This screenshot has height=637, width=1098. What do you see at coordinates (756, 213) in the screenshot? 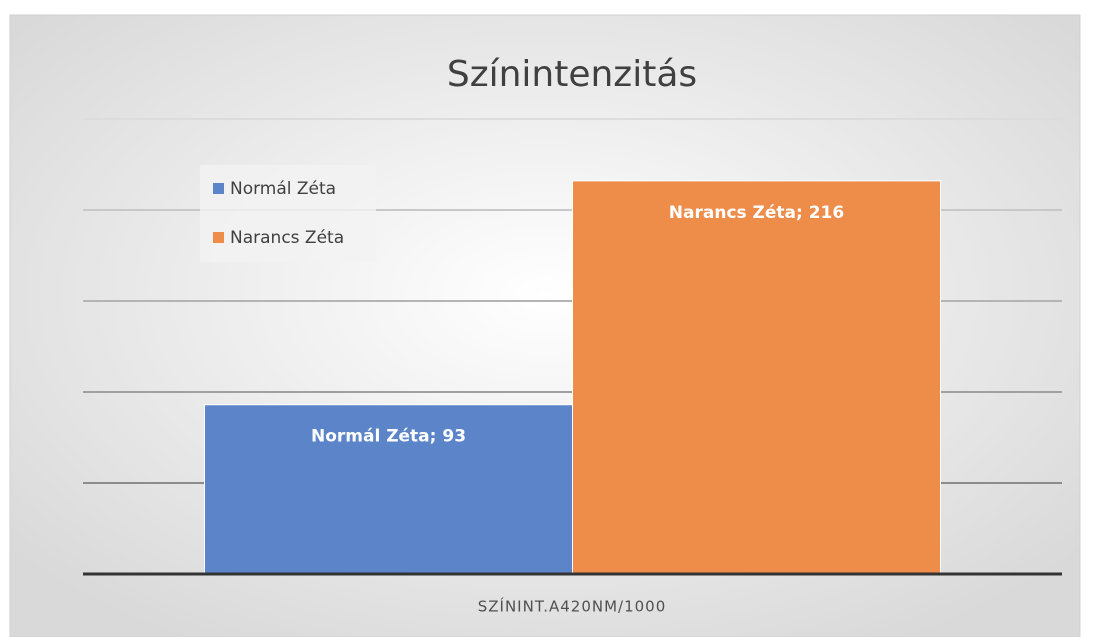
I see `data-label: Narancs Zéta; 216` at bounding box center [756, 213].